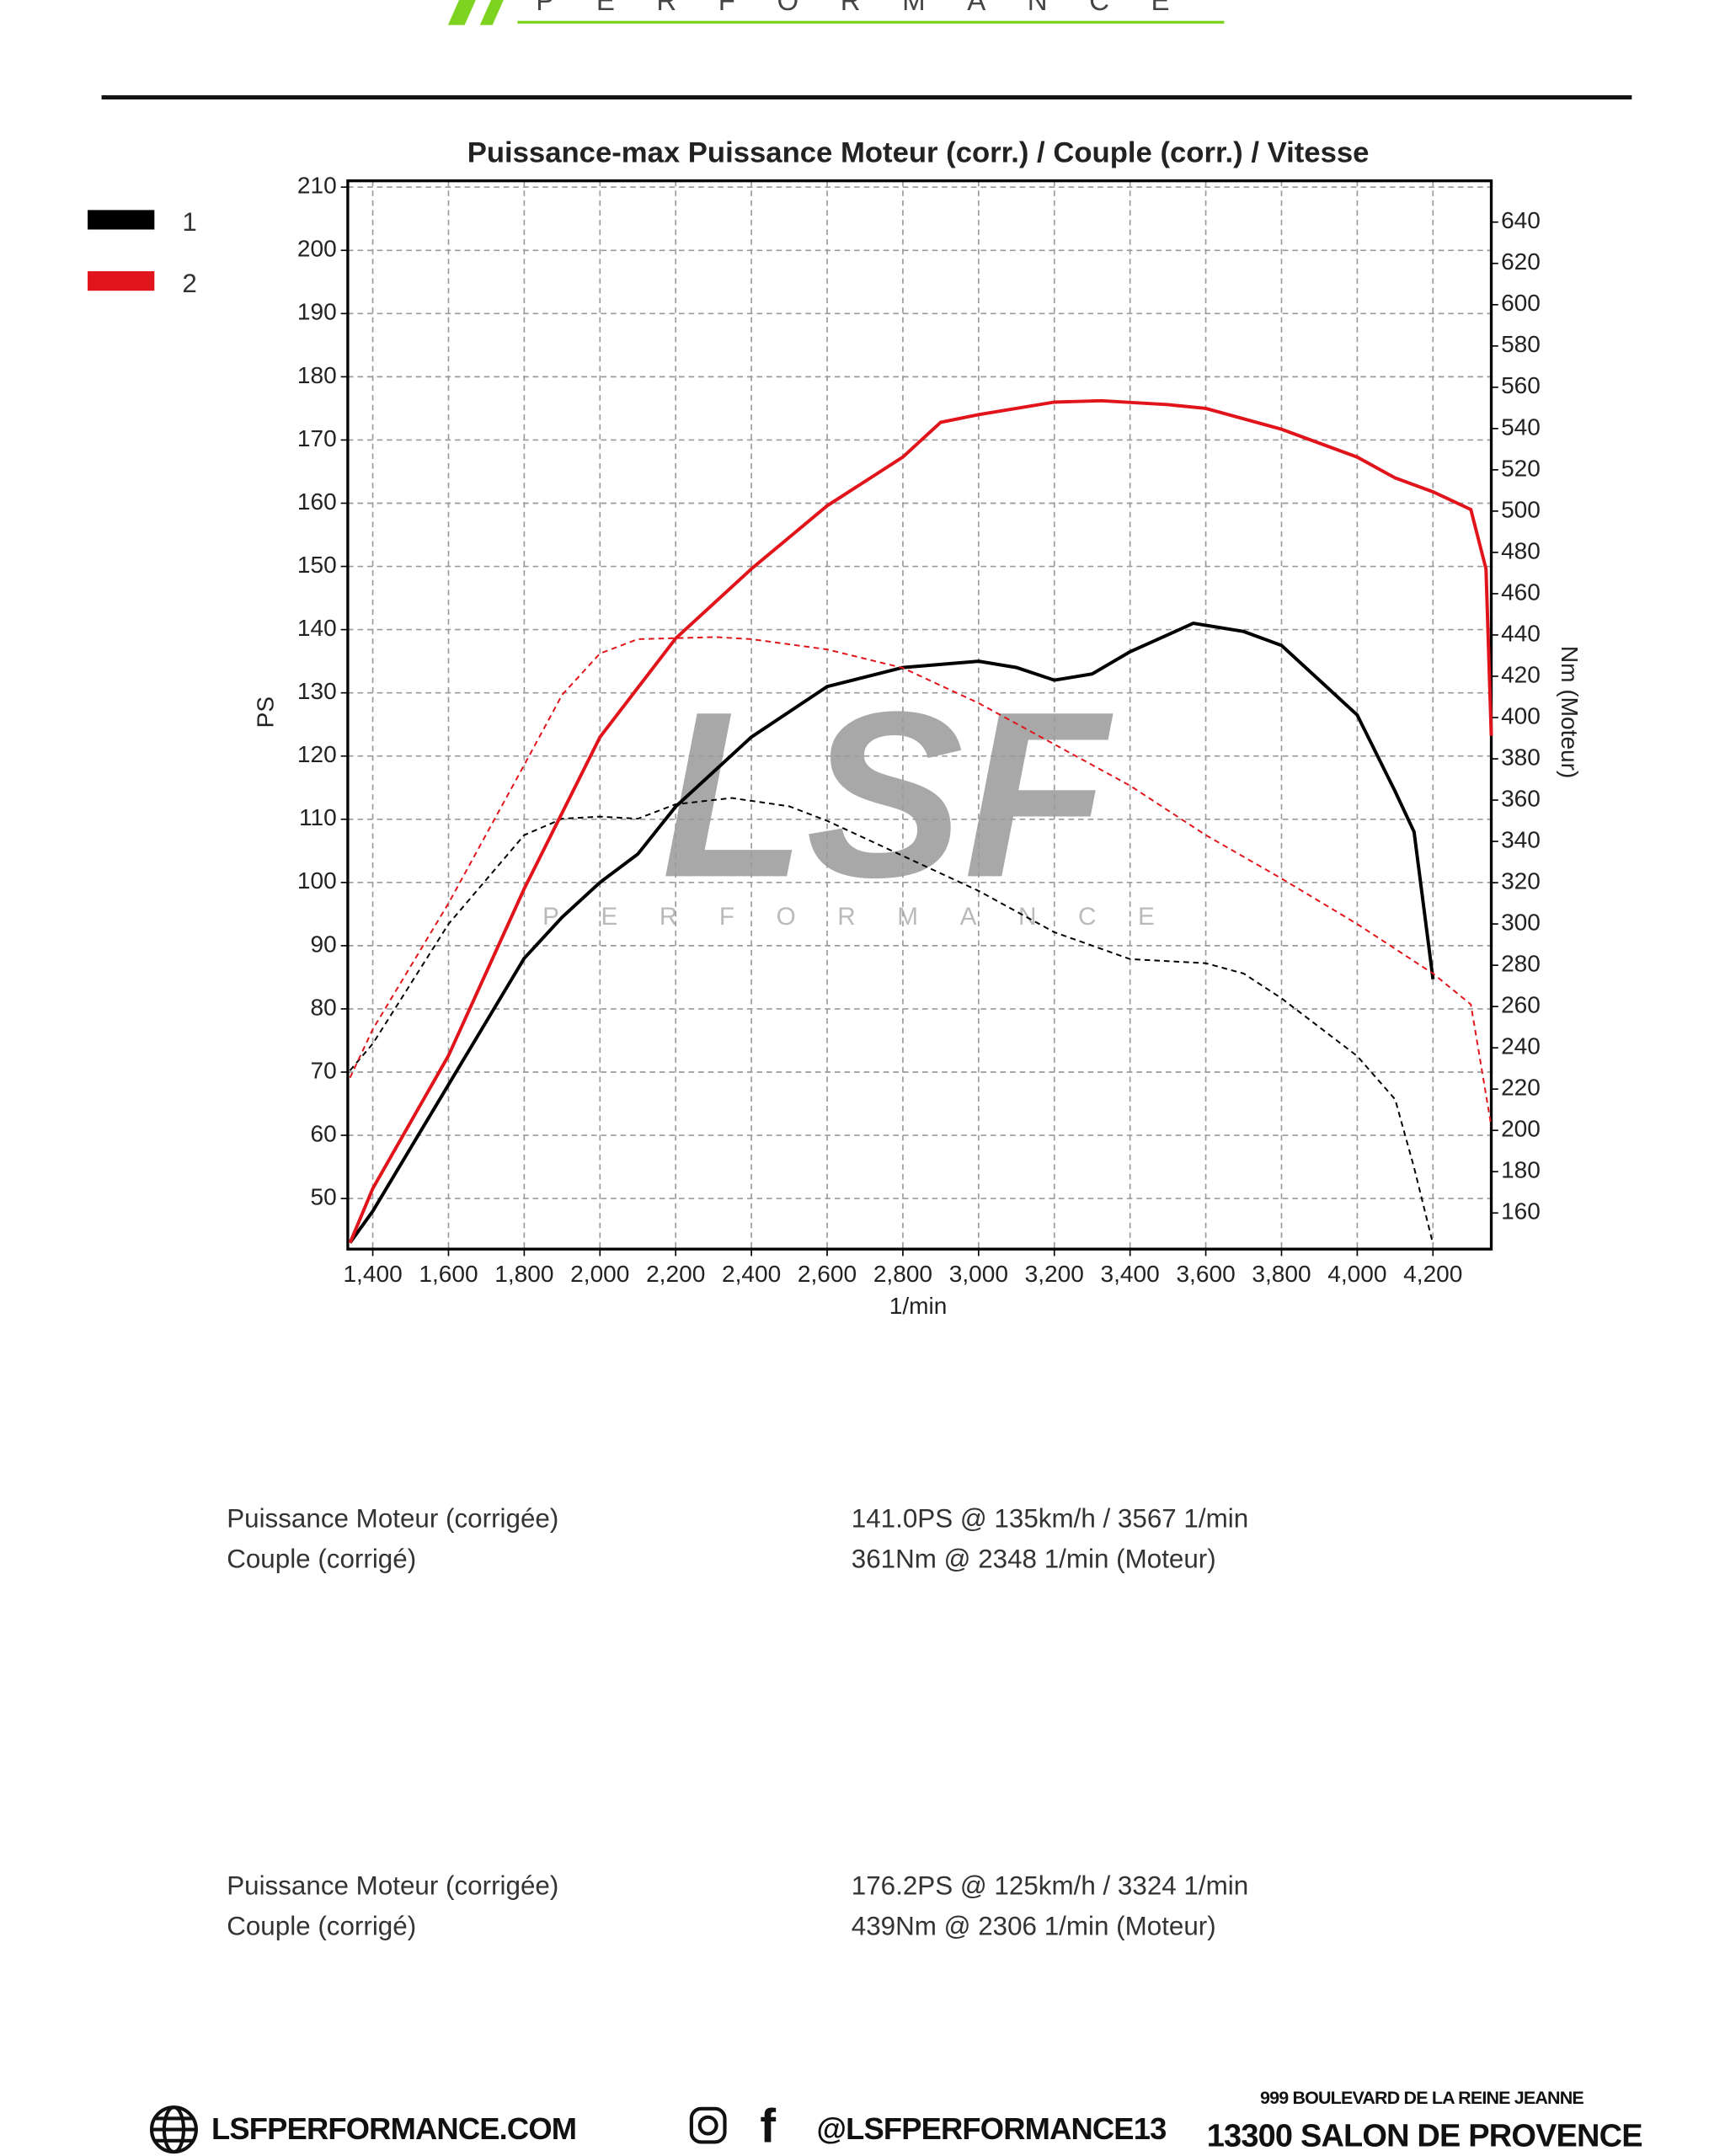 Image resolution: width=1725 pixels, height=2156 pixels. I want to click on y2-tick-label: 460, so click(1521, 592).